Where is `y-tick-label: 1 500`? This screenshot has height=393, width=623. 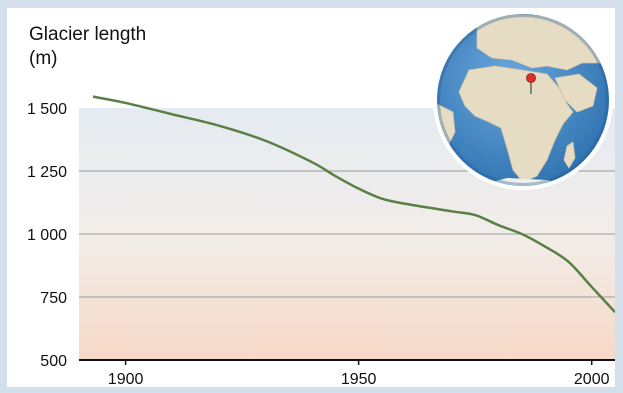
y-tick-label: 1 500 is located at coordinates (47, 109).